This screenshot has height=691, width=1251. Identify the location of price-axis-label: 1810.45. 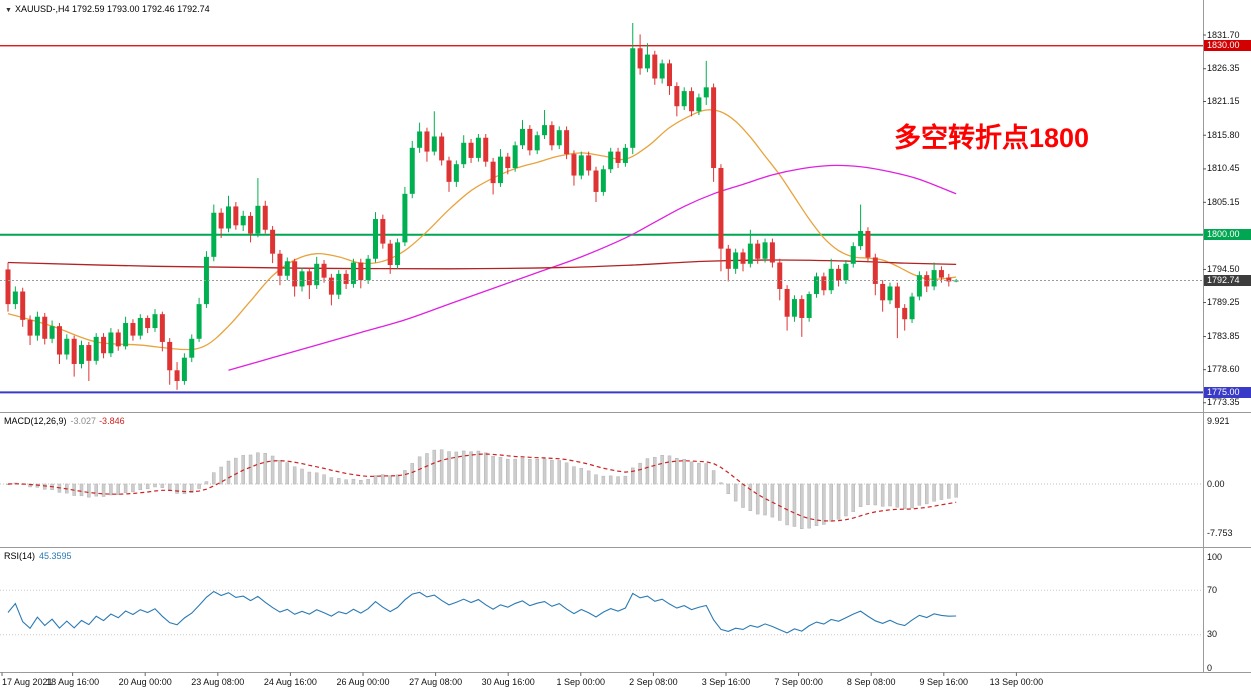
(1223, 168).